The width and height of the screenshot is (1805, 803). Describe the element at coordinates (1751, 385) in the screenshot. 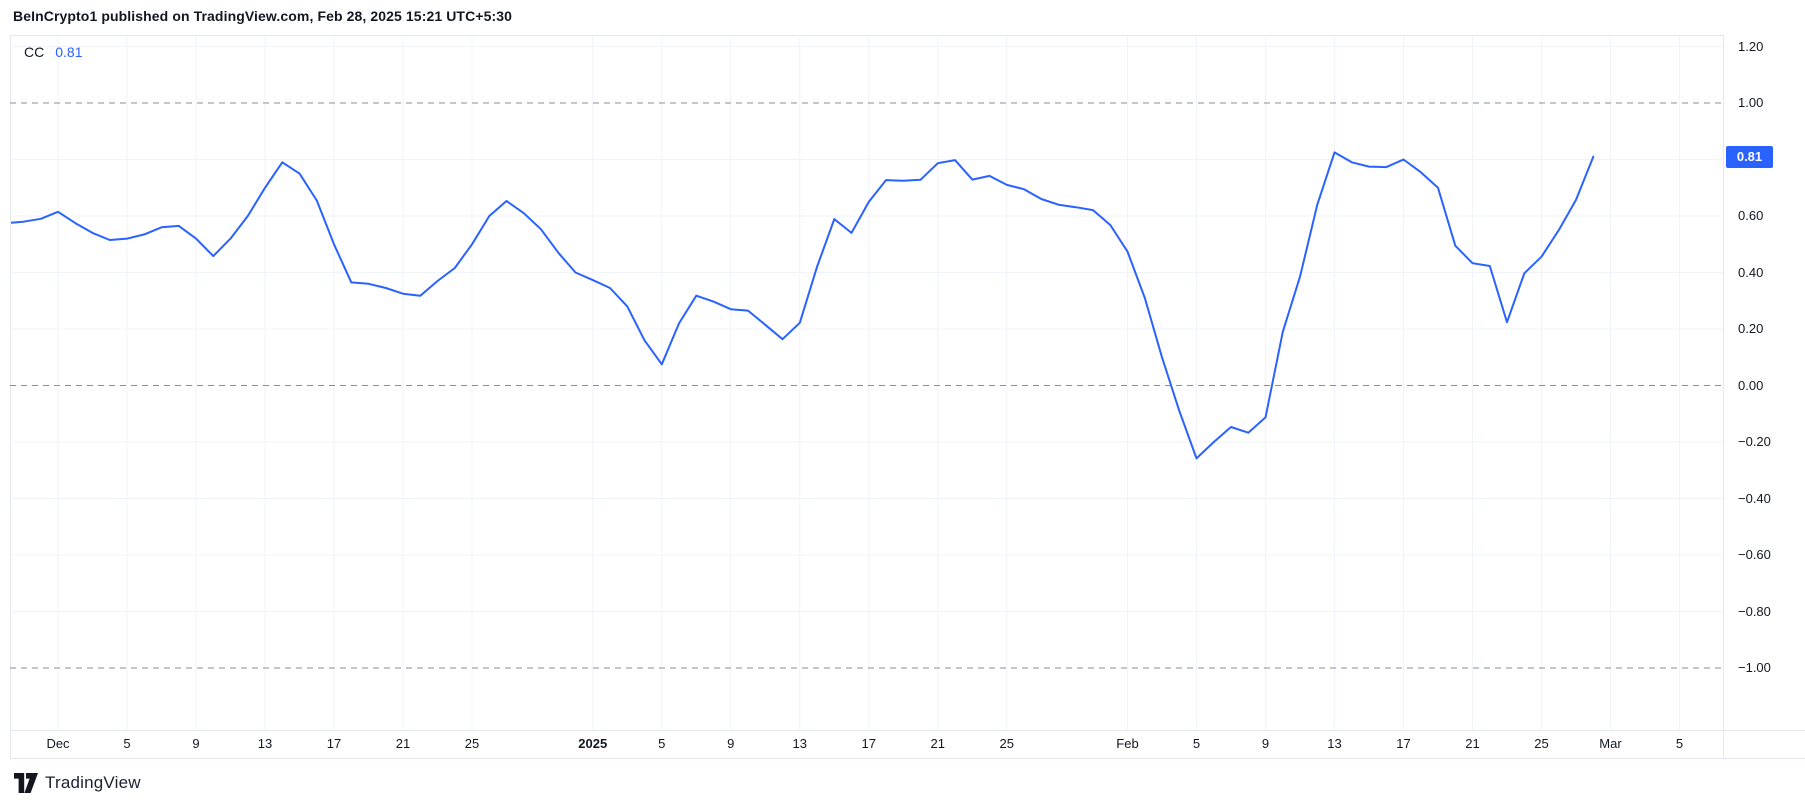

I see `price-axis-label: 0.00` at that location.